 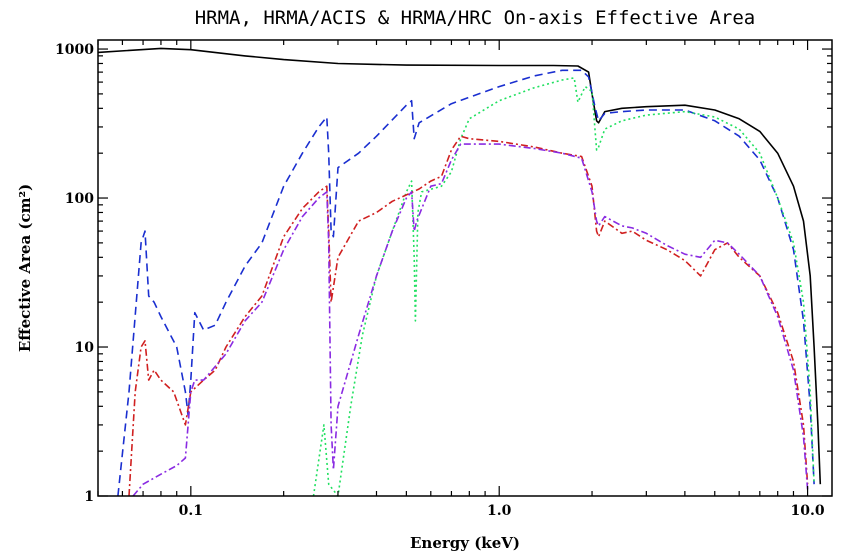 I want to click on y-tick-label: 100, so click(x=79, y=199).